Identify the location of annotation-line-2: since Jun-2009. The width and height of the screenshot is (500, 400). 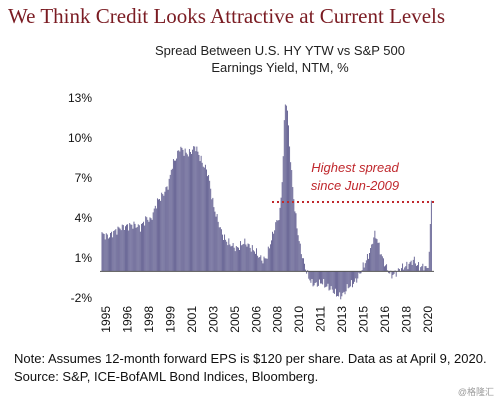
(355, 185).